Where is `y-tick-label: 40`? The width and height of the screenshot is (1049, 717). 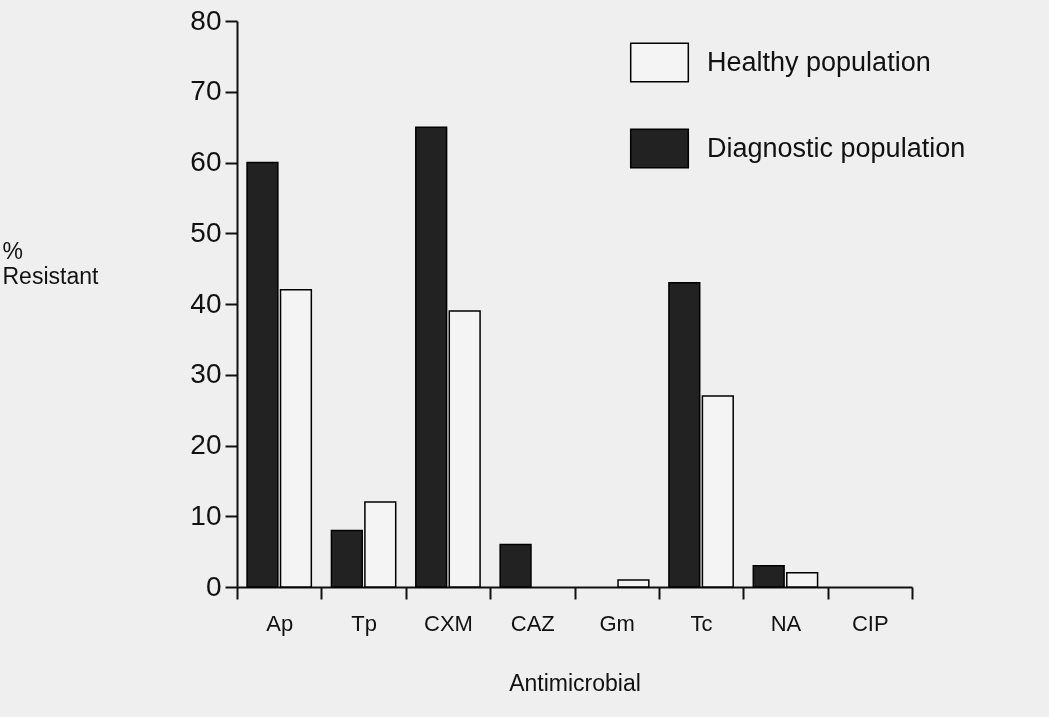 y-tick-label: 40 is located at coordinates (206, 303).